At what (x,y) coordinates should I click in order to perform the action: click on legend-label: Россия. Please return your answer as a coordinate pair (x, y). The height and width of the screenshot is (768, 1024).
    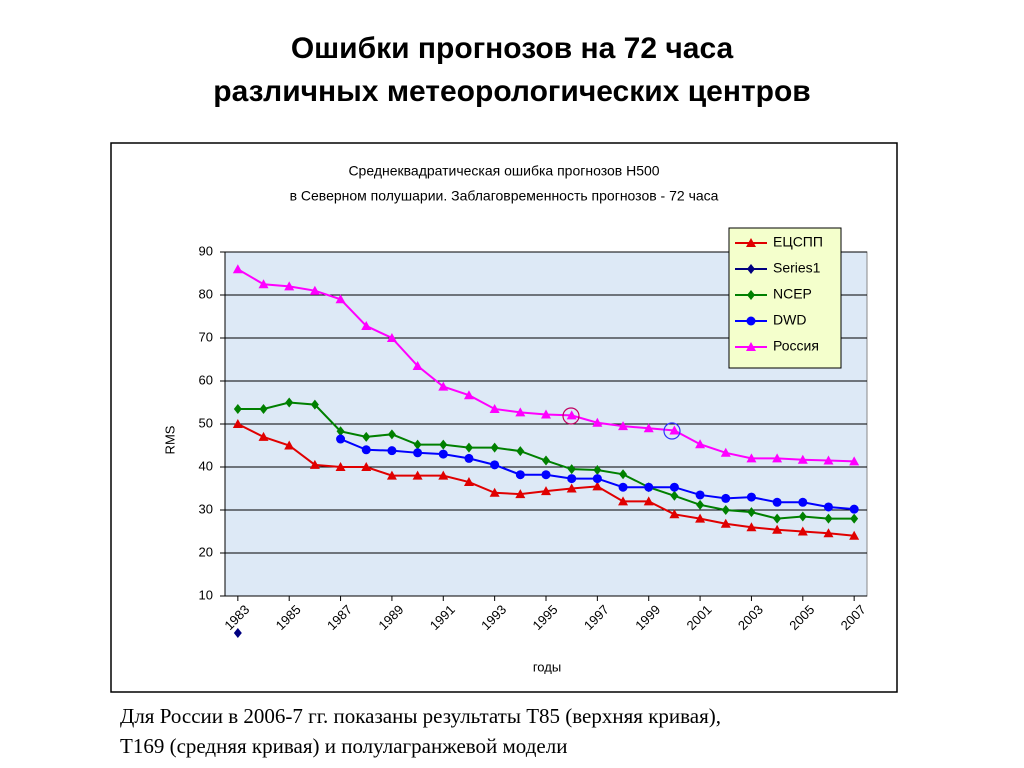
    Looking at the image, I should click on (796, 346).